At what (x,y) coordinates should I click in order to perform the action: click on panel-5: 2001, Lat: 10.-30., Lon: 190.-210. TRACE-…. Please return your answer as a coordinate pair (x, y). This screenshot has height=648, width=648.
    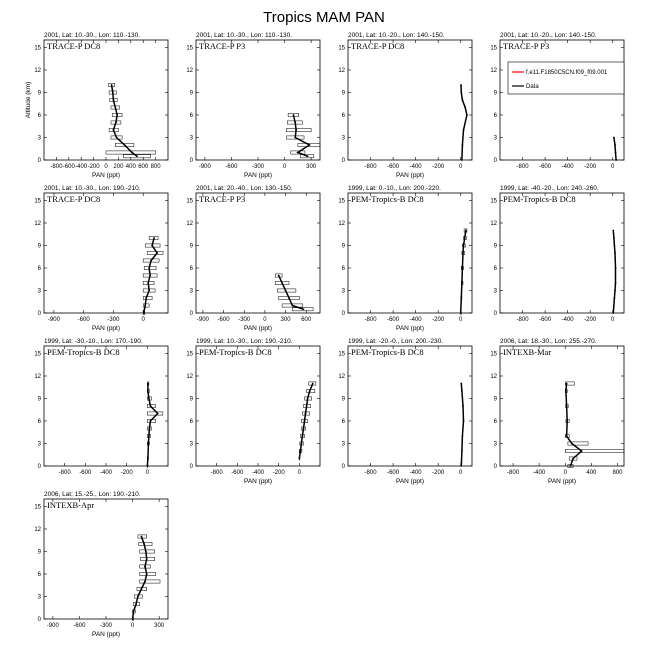
    Looking at the image, I should click on (101, 258).